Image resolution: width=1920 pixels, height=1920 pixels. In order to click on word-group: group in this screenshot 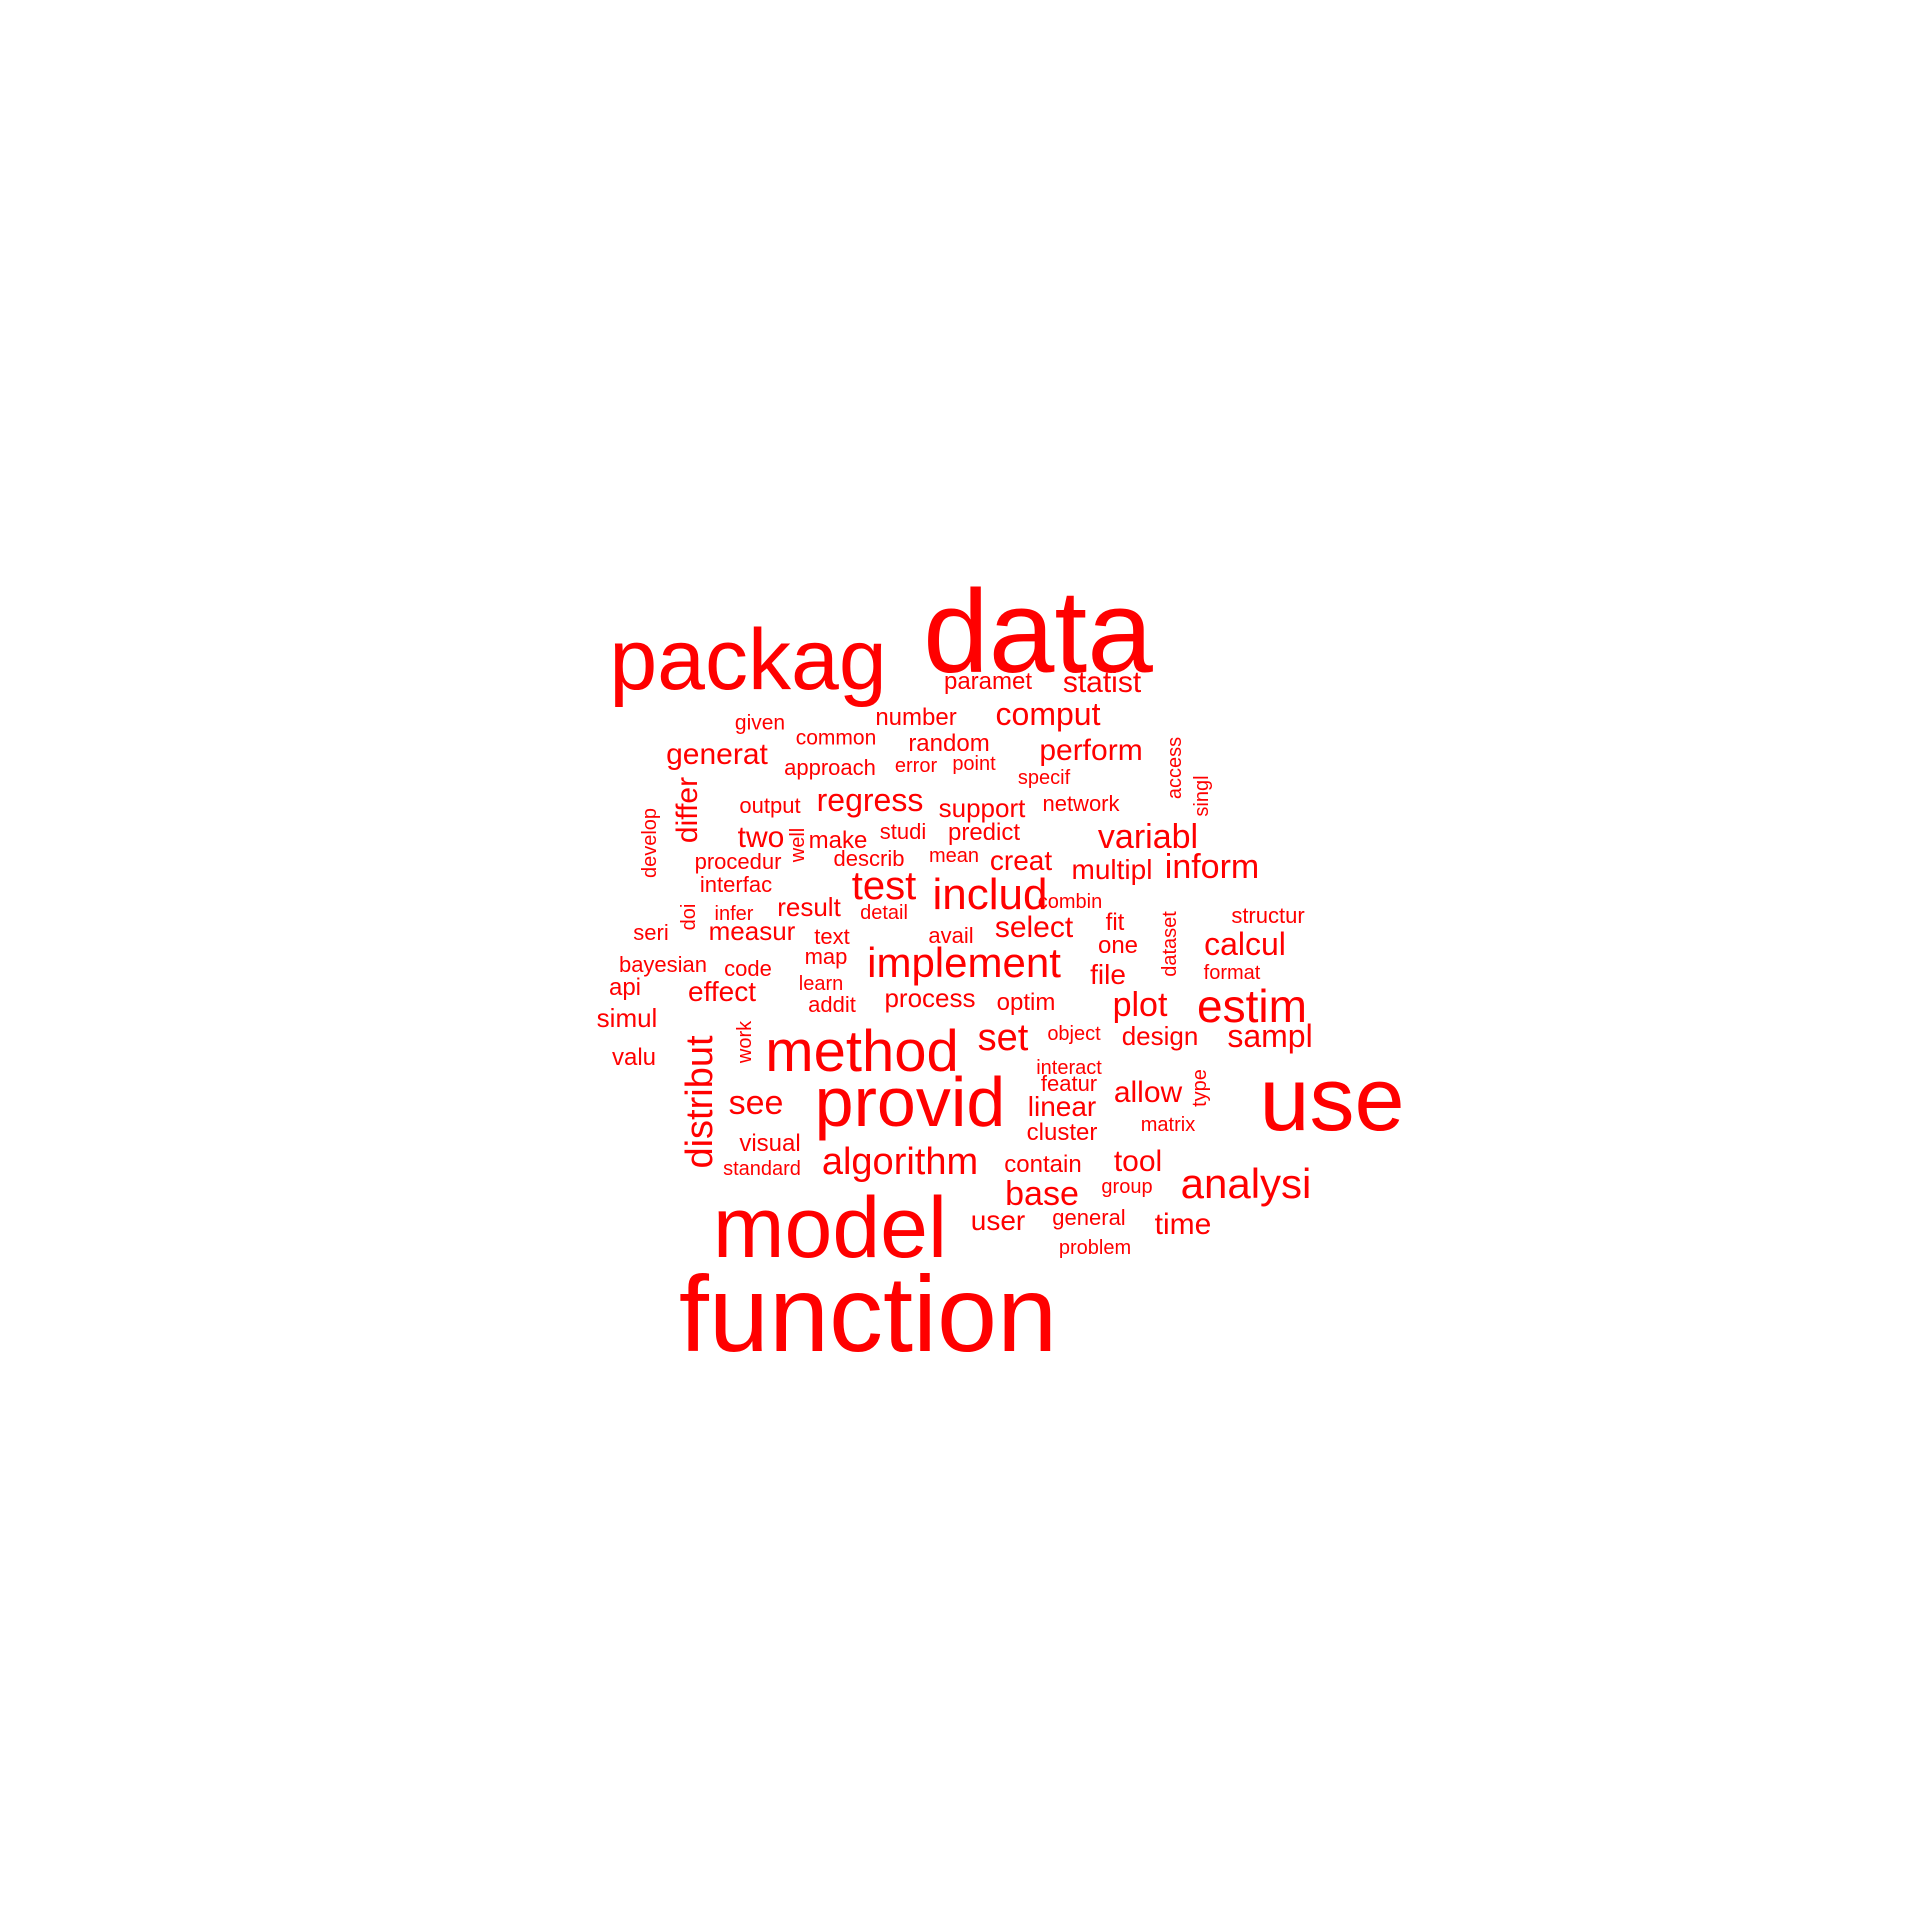, I will do `click(1127, 1187)`.